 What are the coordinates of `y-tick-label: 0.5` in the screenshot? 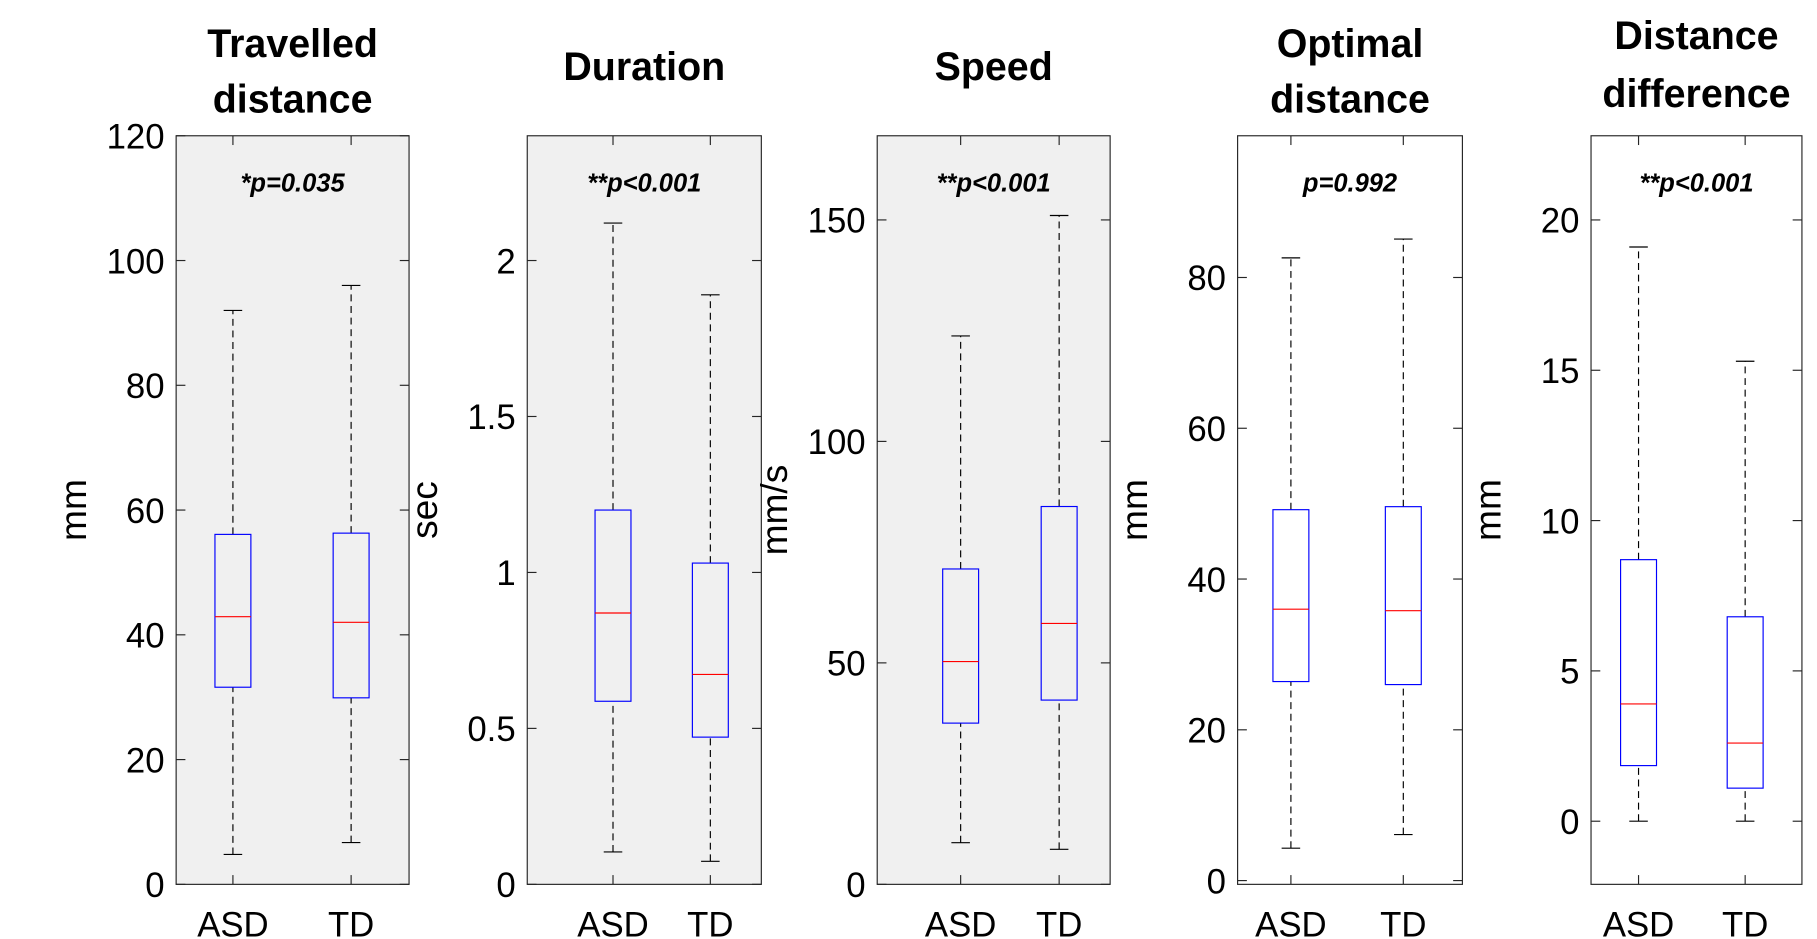 It's located at (491, 730).